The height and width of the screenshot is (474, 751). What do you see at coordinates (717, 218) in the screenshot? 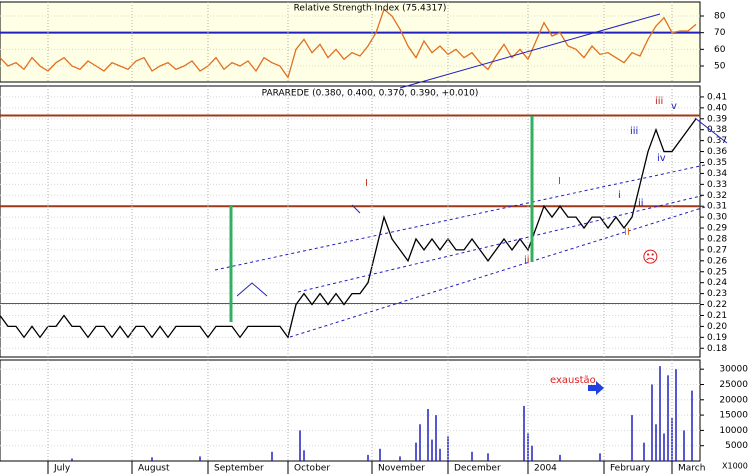
I see `y-tick-label: 0.30` at bounding box center [717, 218].